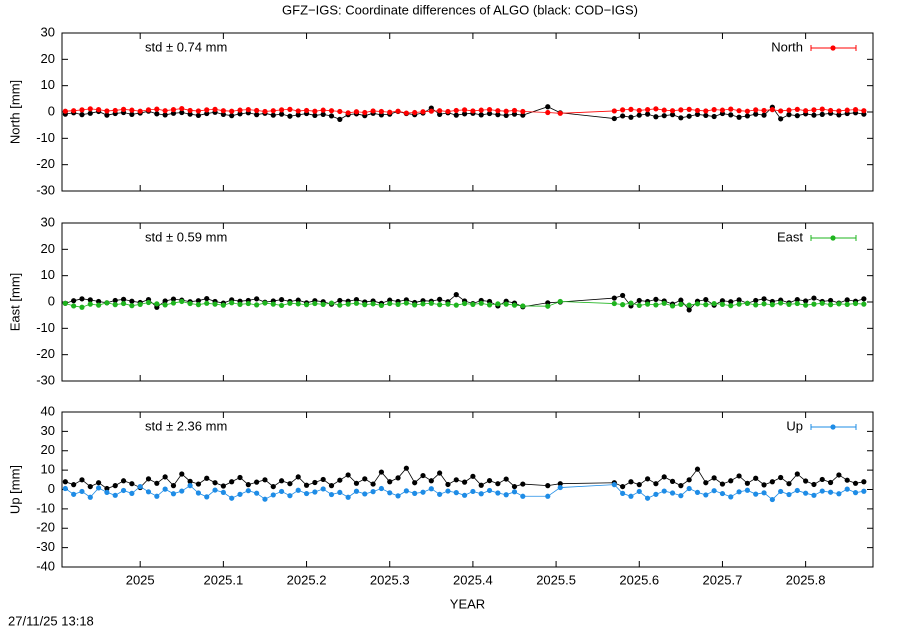 The width and height of the screenshot is (900, 630). Describe the element at coordinates (723, 579) in the screenshot. I see `x-tick-label: 2025.7` at that location.